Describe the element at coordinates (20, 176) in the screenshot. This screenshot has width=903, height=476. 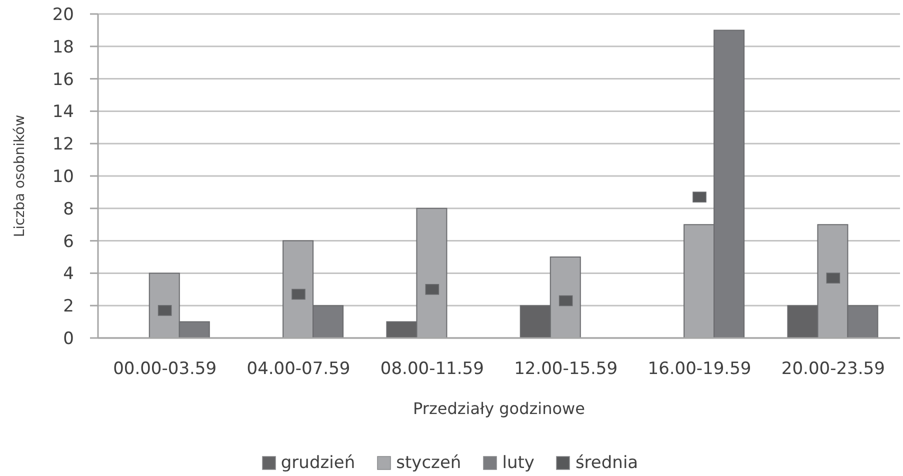
I see `y-axis-title: Liczba osobników` at that location.